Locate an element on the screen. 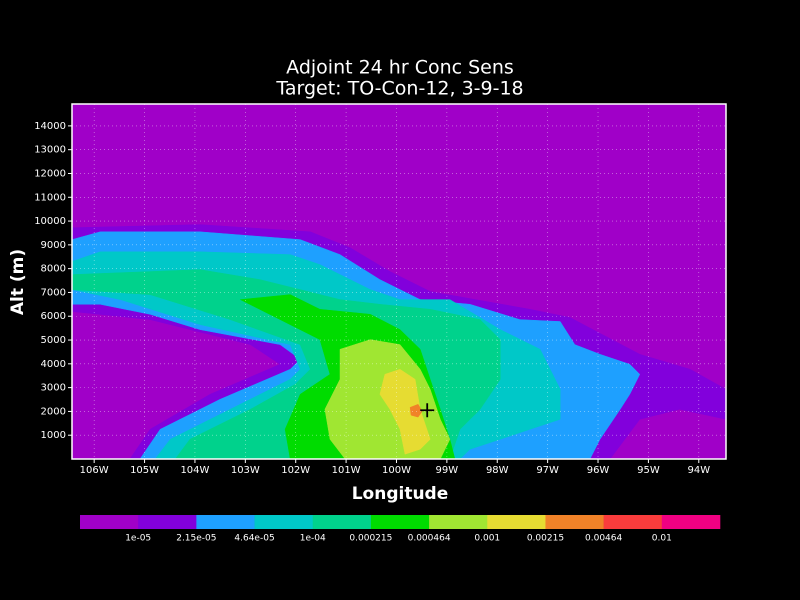  y-tick-label: 4000 is located at coordinates (53, 364).